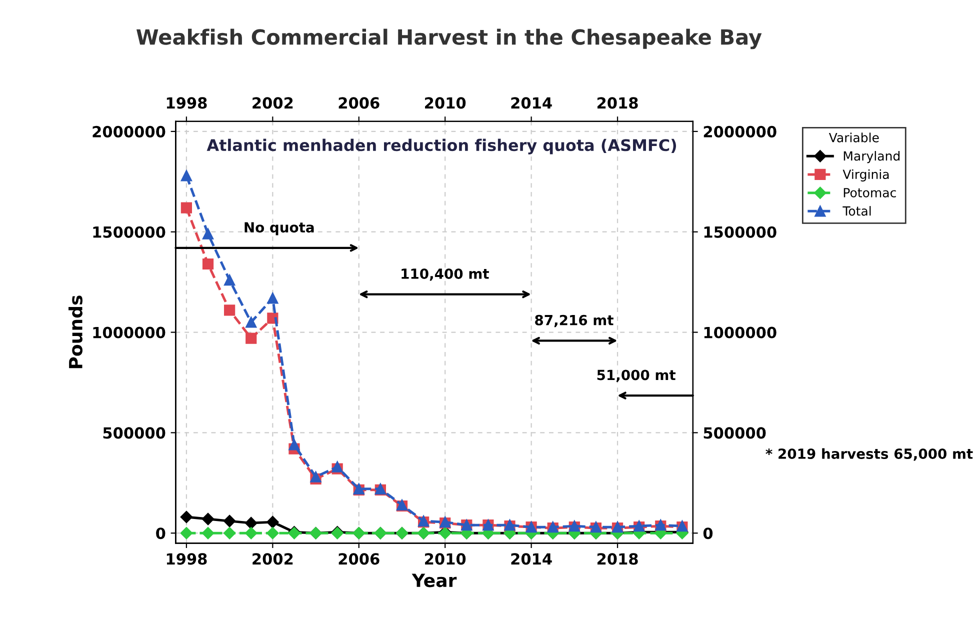 The height and width of the screenshot is (639, 976). I want to click on x2-tick-label: 2018, so click(617, 103).